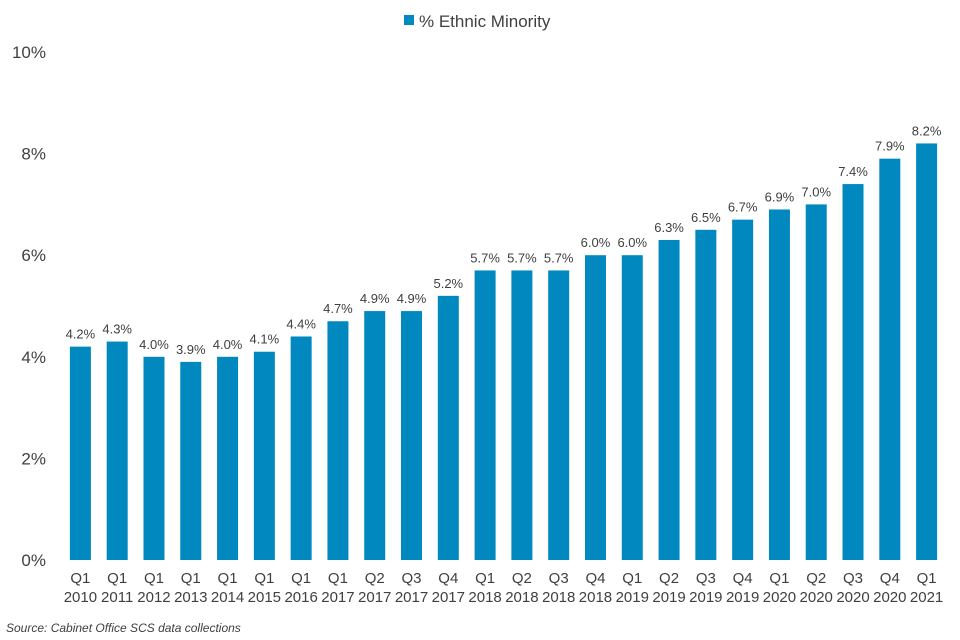 The image size is (960, 640). I want to click on bar-value-label: 4.0%, so click(154, 344).